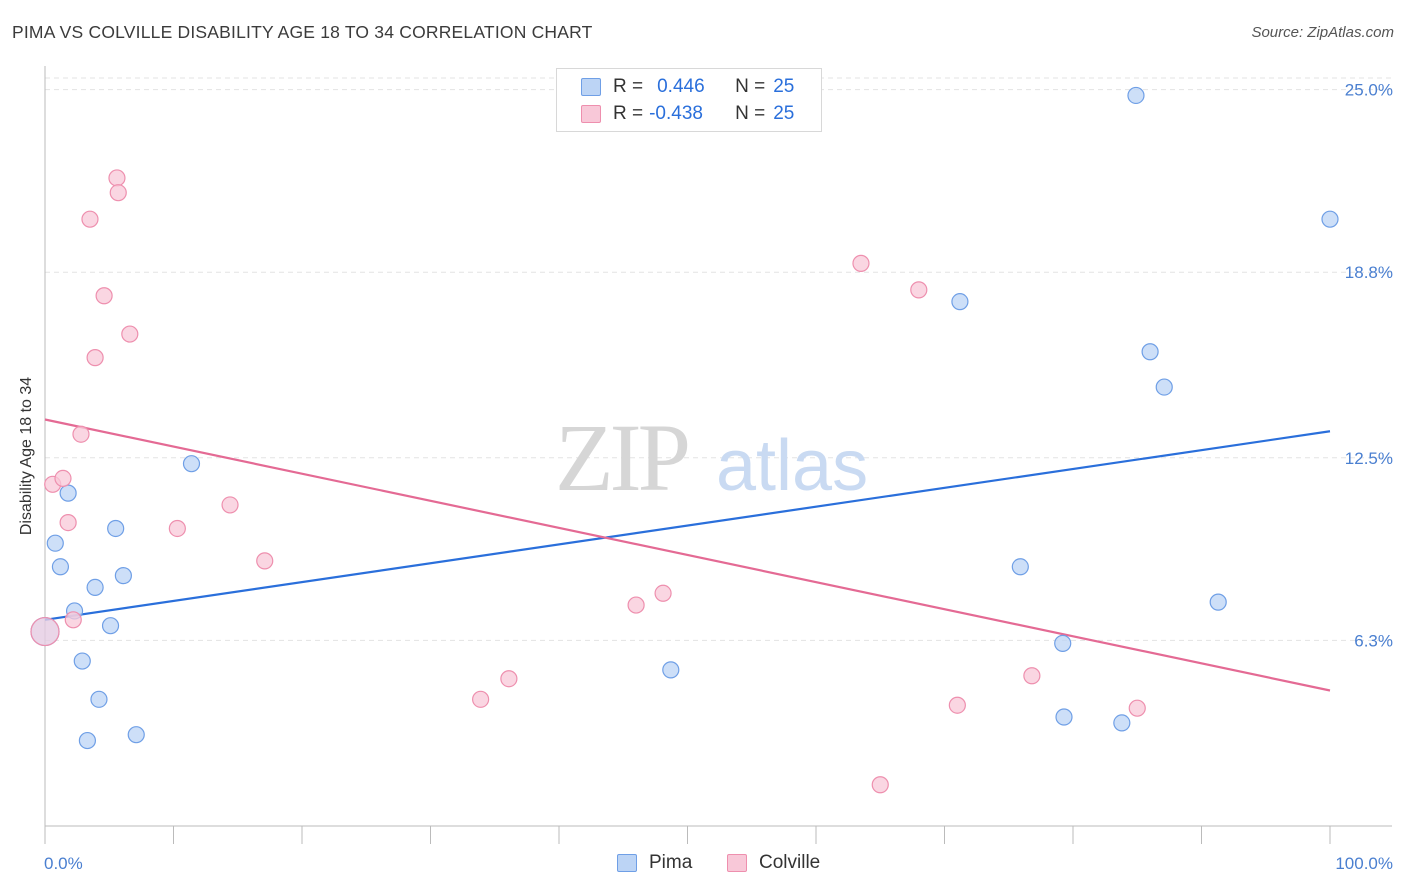  I want to click on legend-r-value: 0.446, so click(681, 86).